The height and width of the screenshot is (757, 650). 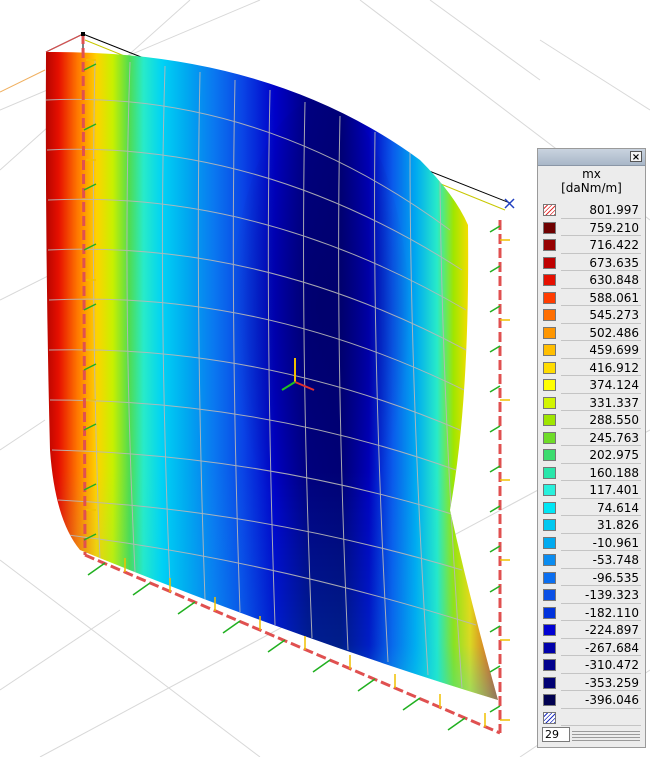 I want to click on legend-value: 117.401, so click(x=614, y=490).